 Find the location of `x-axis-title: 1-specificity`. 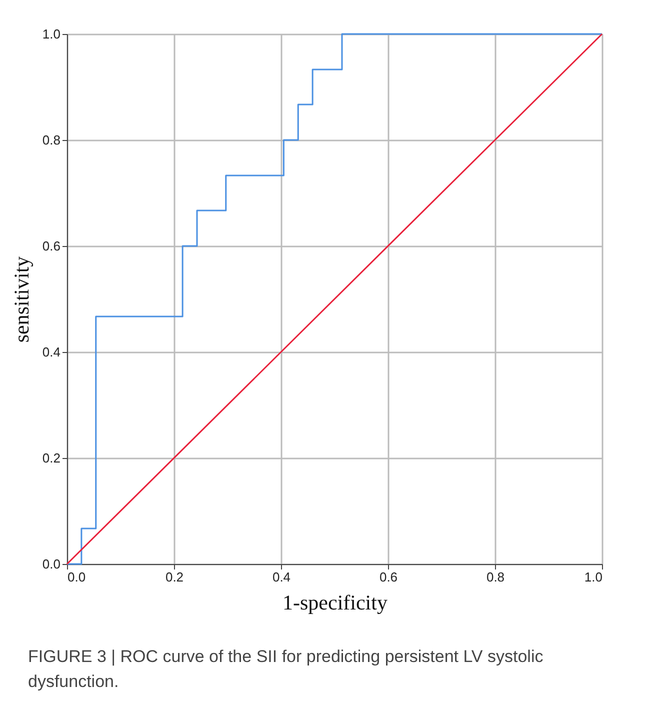

x-axis-title: 1-specificity is located at coordinates (335, 602).